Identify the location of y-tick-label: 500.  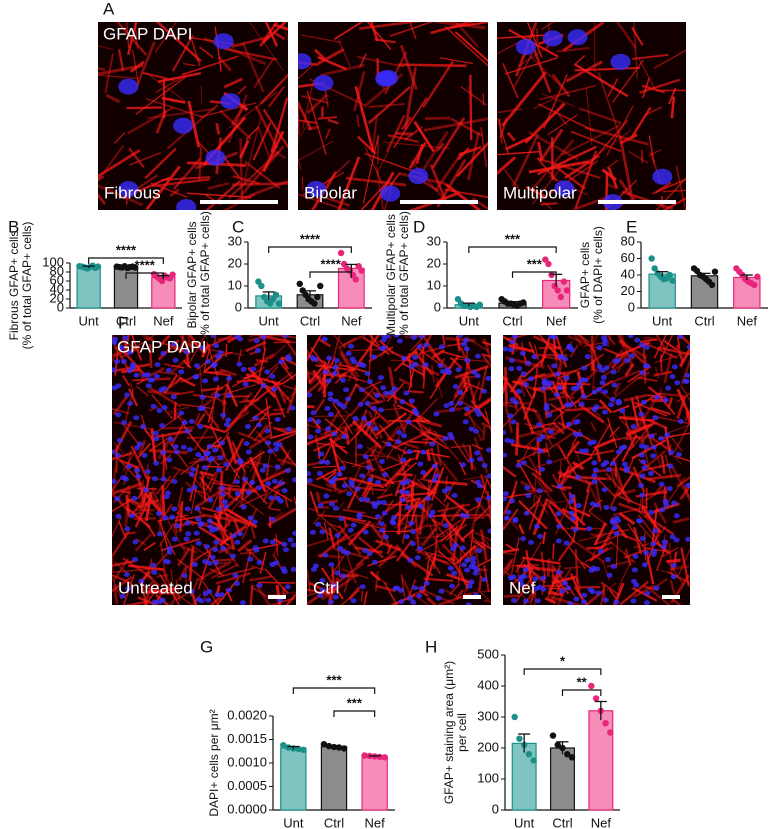
(488, 653).